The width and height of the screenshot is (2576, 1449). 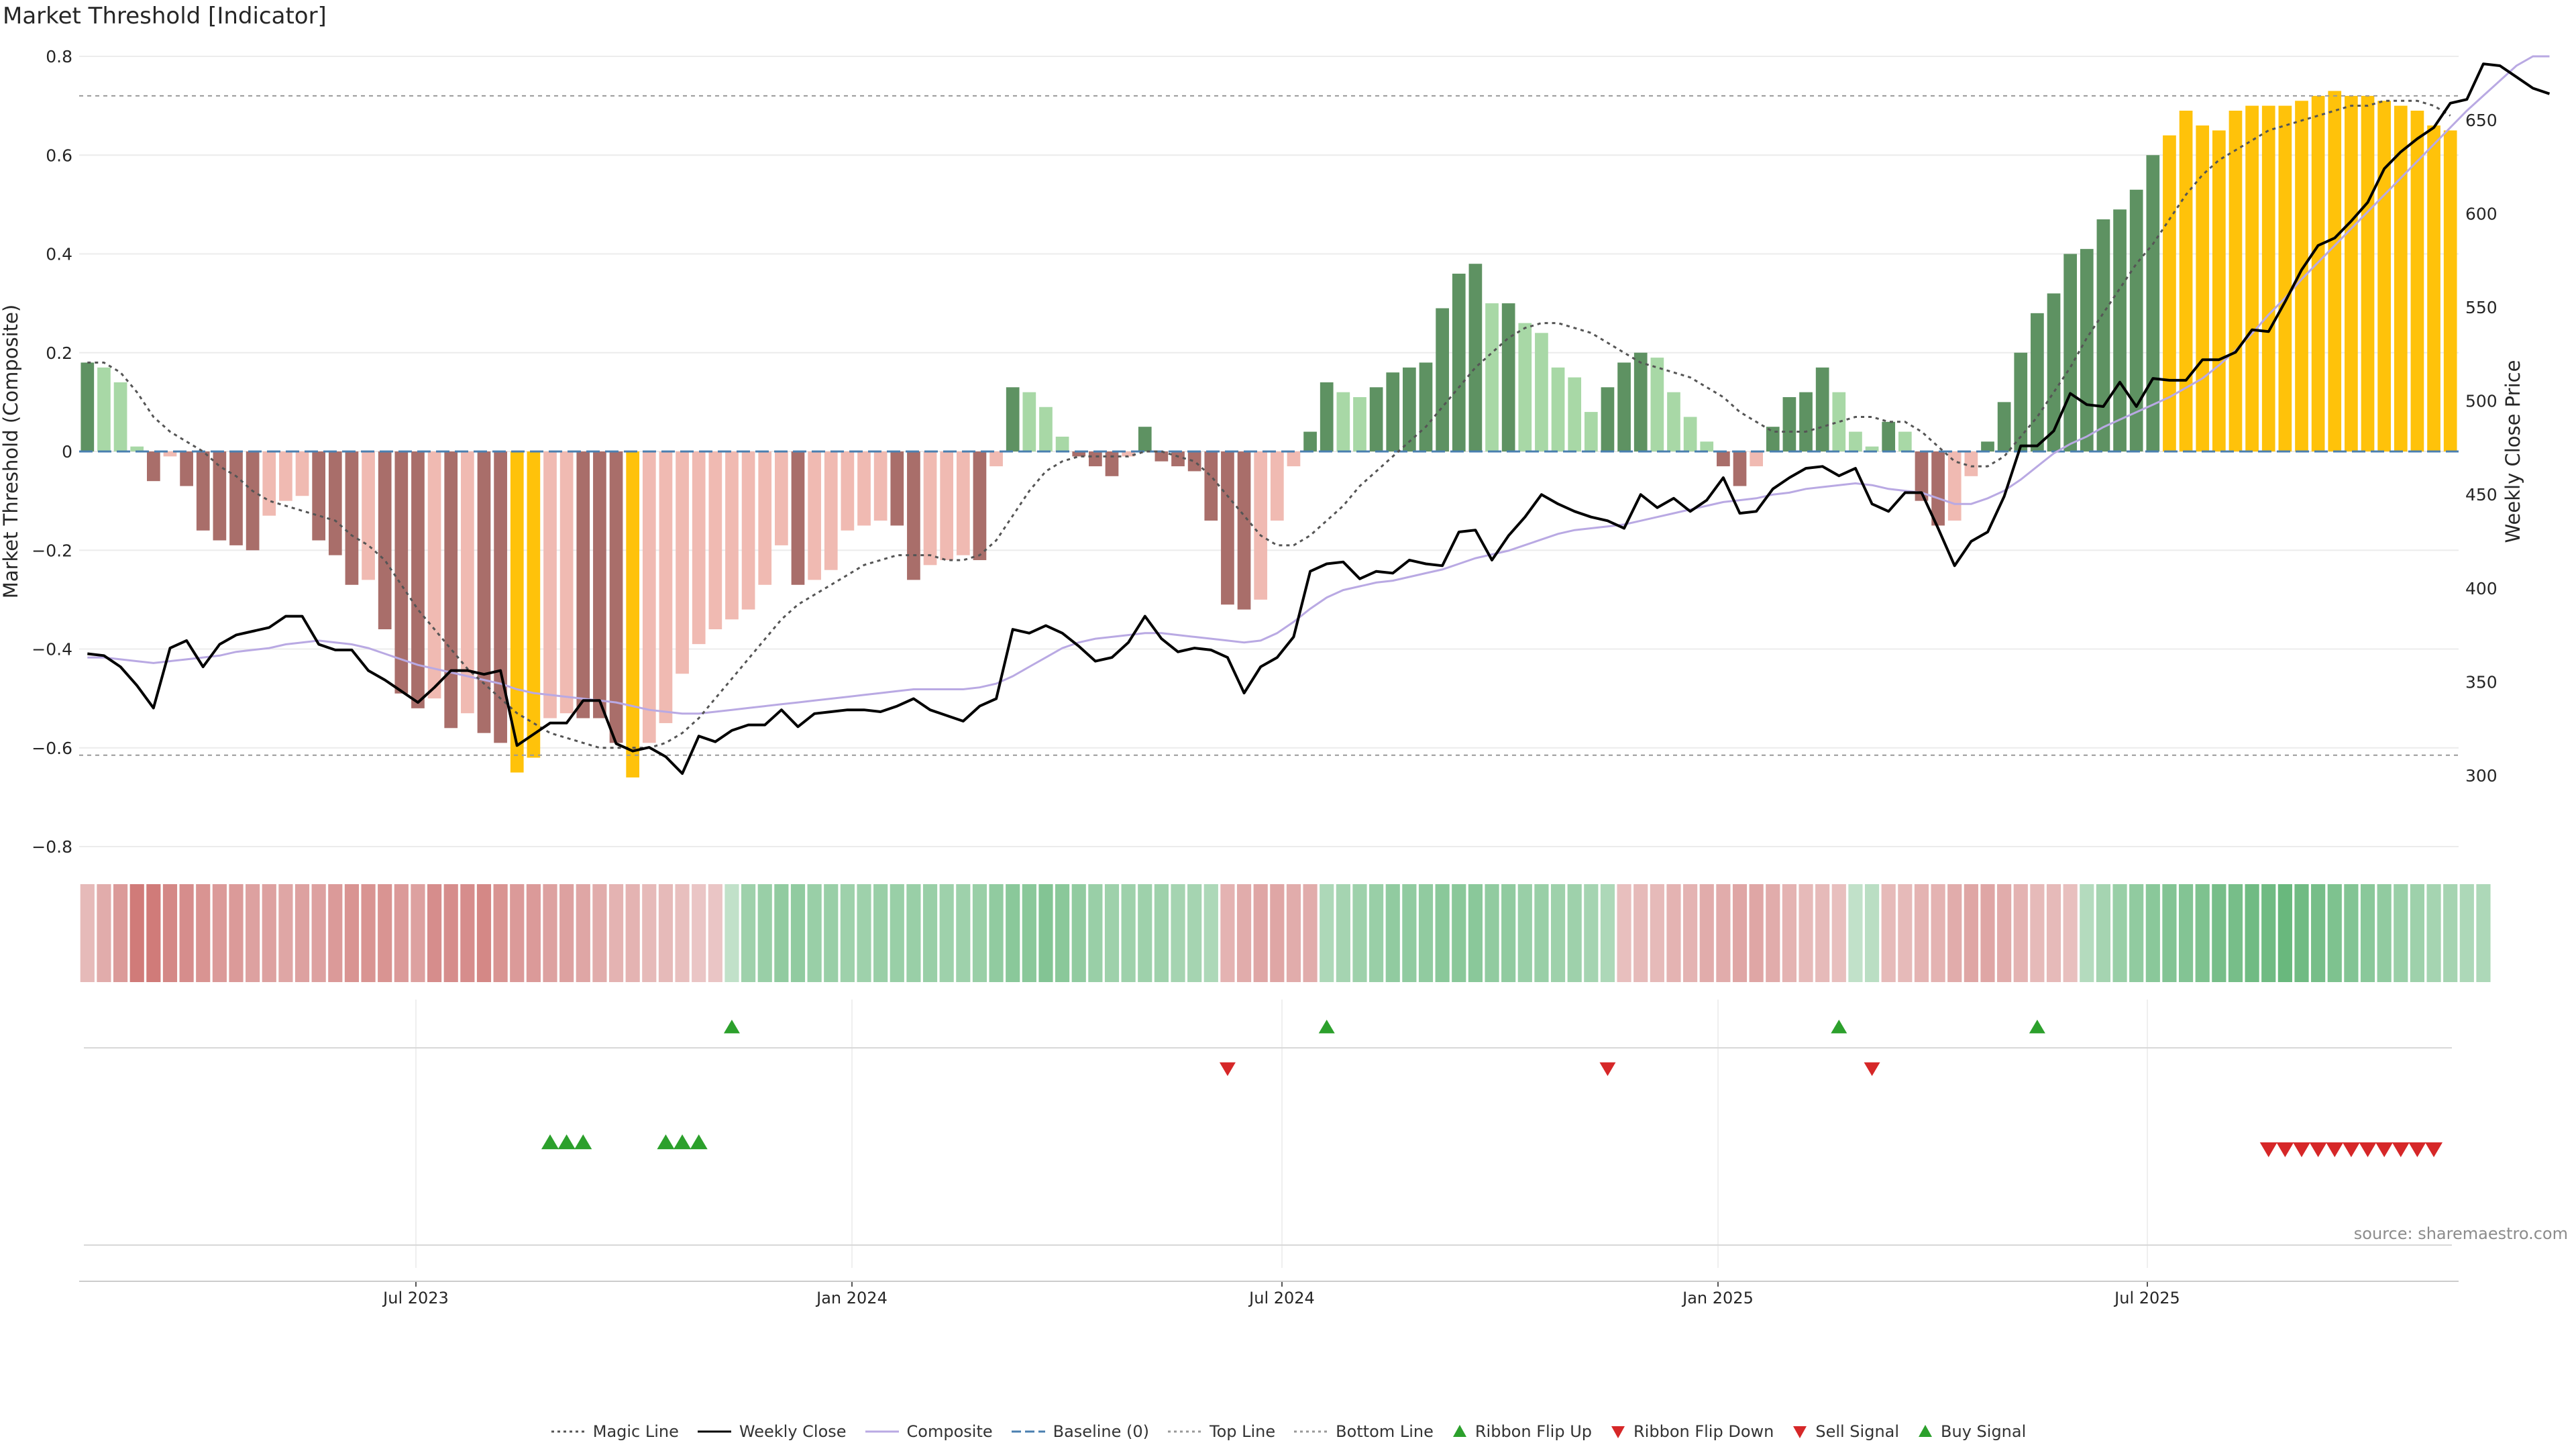 I want to click on ribbon-flip-down-marker, so click(x=1607, y=1069).